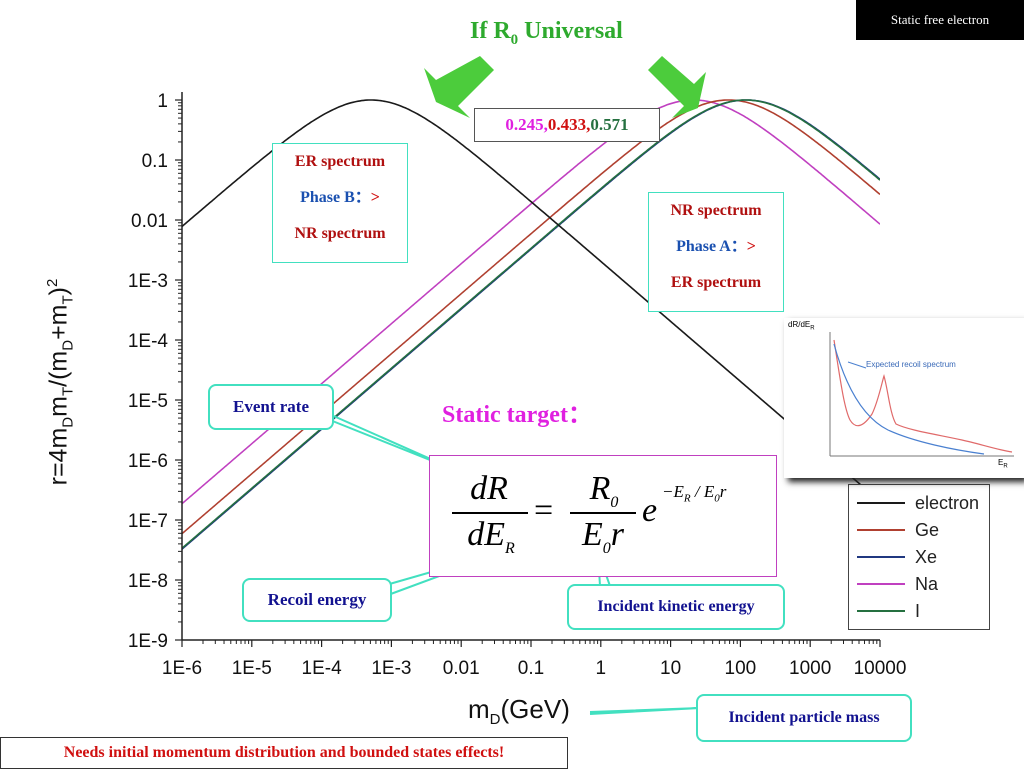 The image size is (1024, 769). Describe the element at coordinates (340, 161) in the screenshot. I see `er-line1: ER spectrum` at that location.